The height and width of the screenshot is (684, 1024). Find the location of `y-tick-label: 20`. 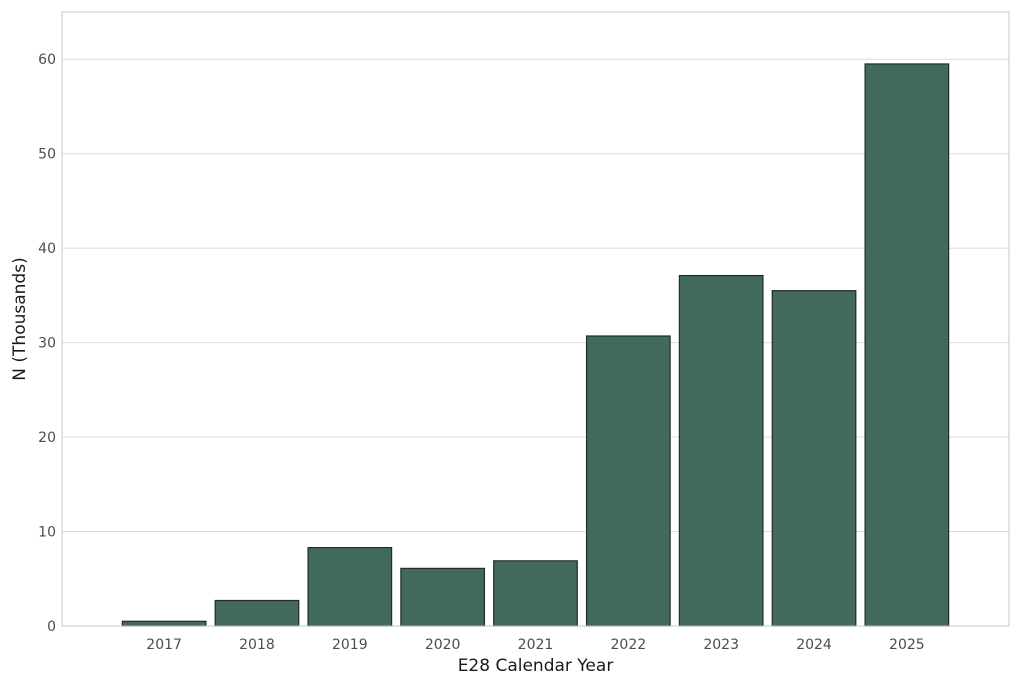

y-tick-label: 20 is located at coordinates (47, 438).